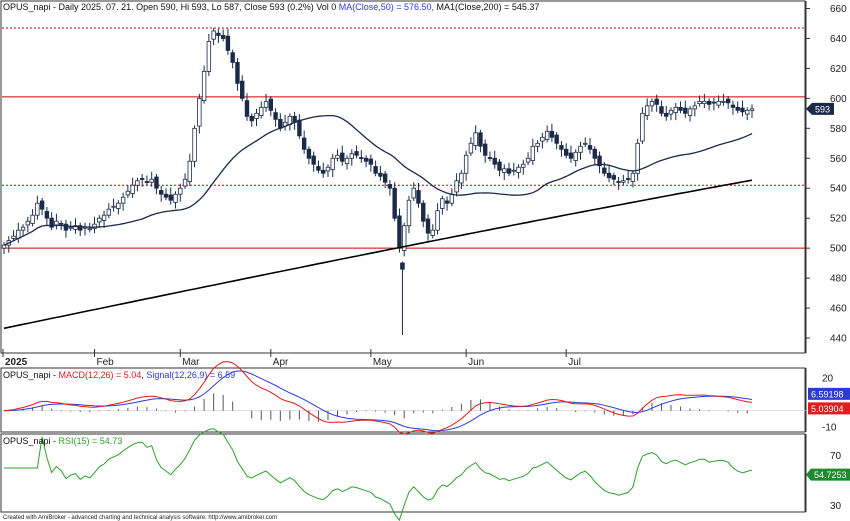 This screenshot has width=850, height=521. I want to click on rsi-badge, so click(828, 474).